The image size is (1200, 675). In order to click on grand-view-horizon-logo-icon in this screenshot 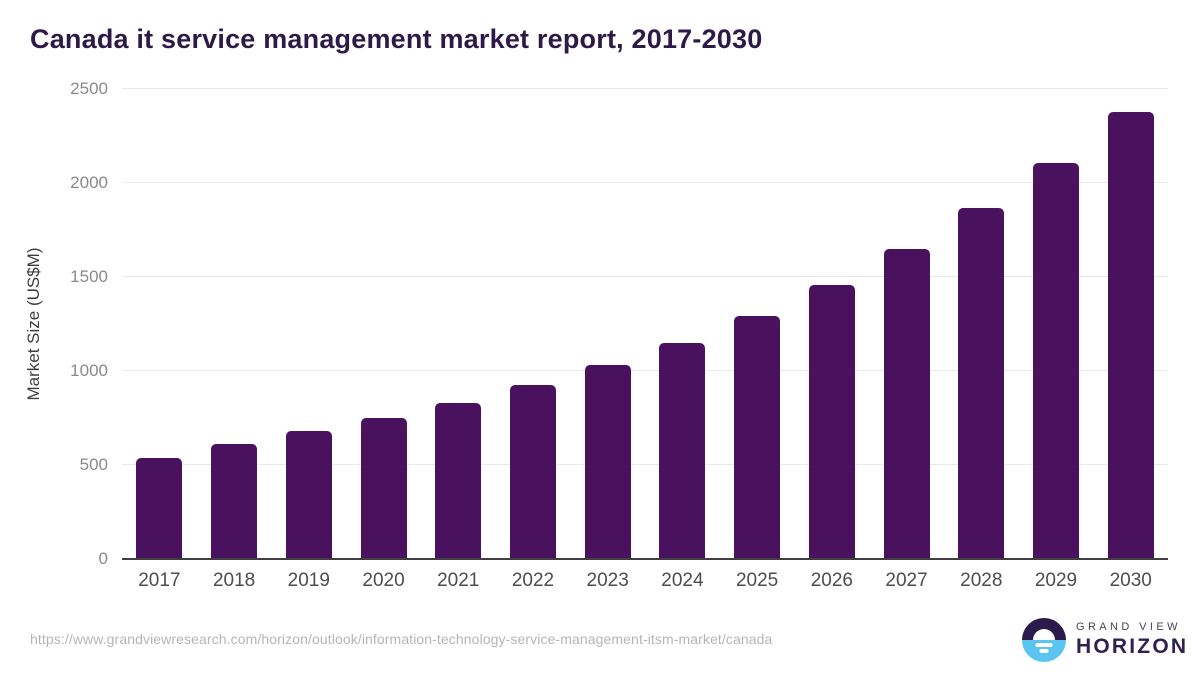, I will do `click(1044, 640)`.